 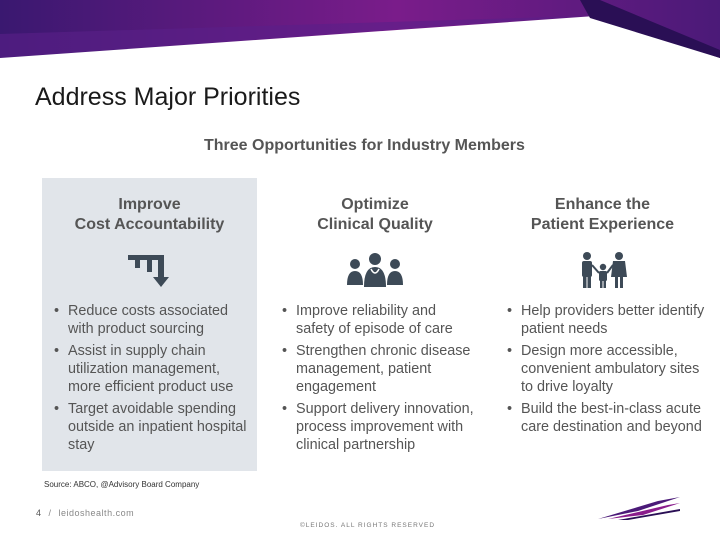 I want to click on footer-left: 4 / leidoshealth.com, so click(x=85, y=513).